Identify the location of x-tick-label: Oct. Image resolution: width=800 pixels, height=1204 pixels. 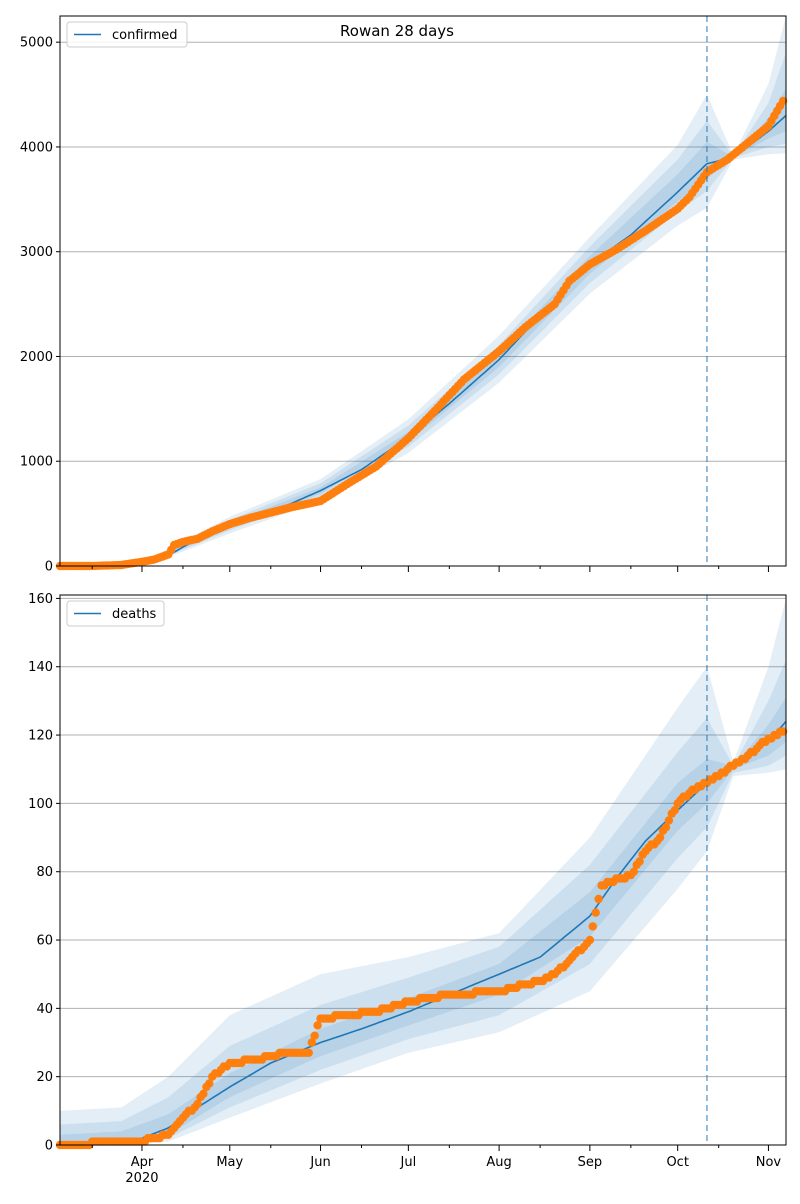
(677, 1162).